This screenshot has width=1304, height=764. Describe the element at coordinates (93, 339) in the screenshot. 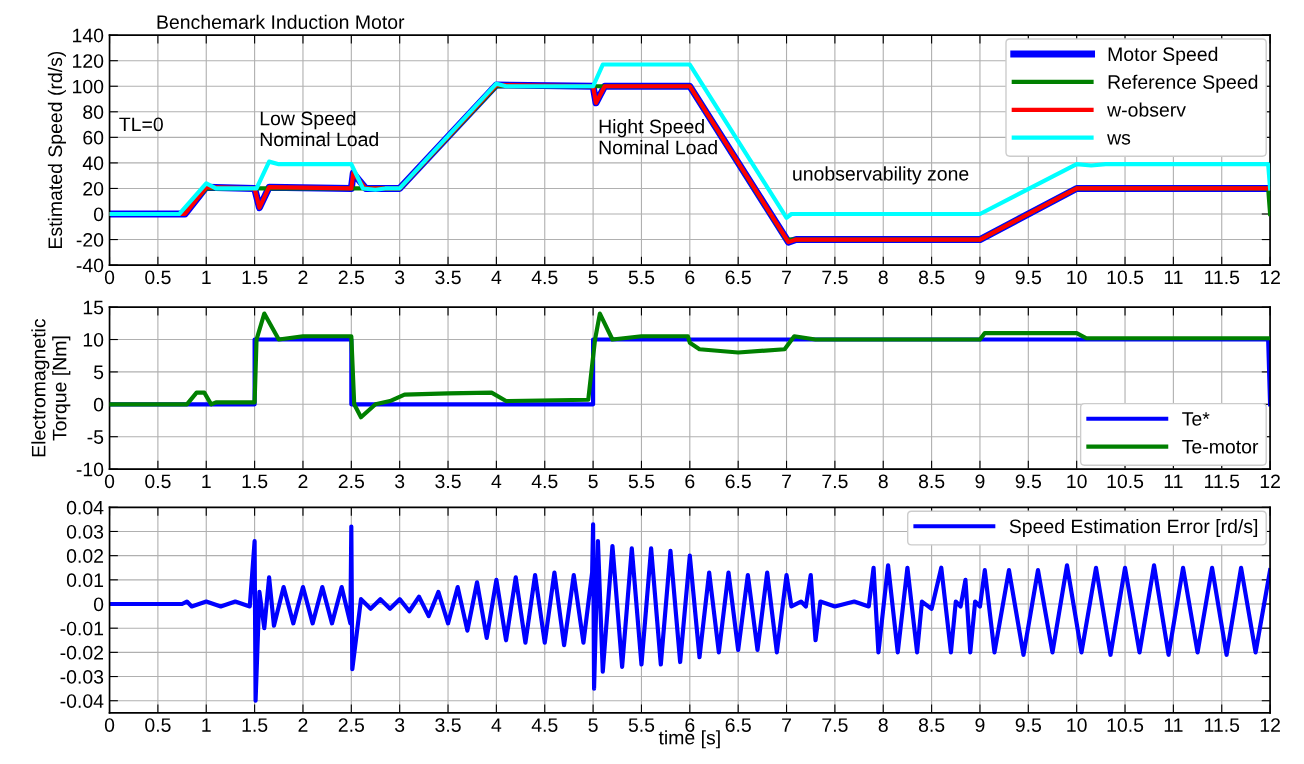

I see `y-tick-label: 10` at that location.